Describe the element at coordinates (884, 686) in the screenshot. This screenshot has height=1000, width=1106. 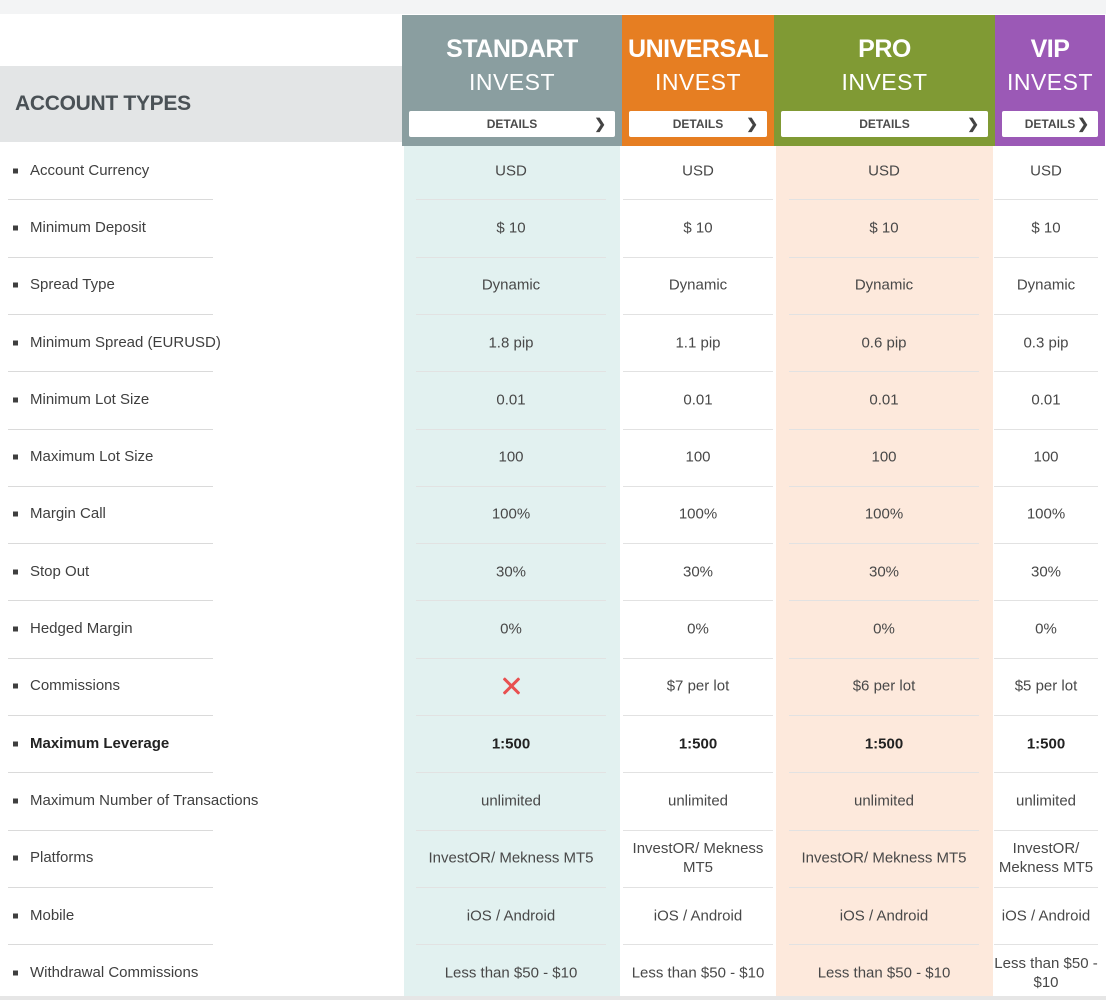
I see `table-cell: $6 per lot` at that location.